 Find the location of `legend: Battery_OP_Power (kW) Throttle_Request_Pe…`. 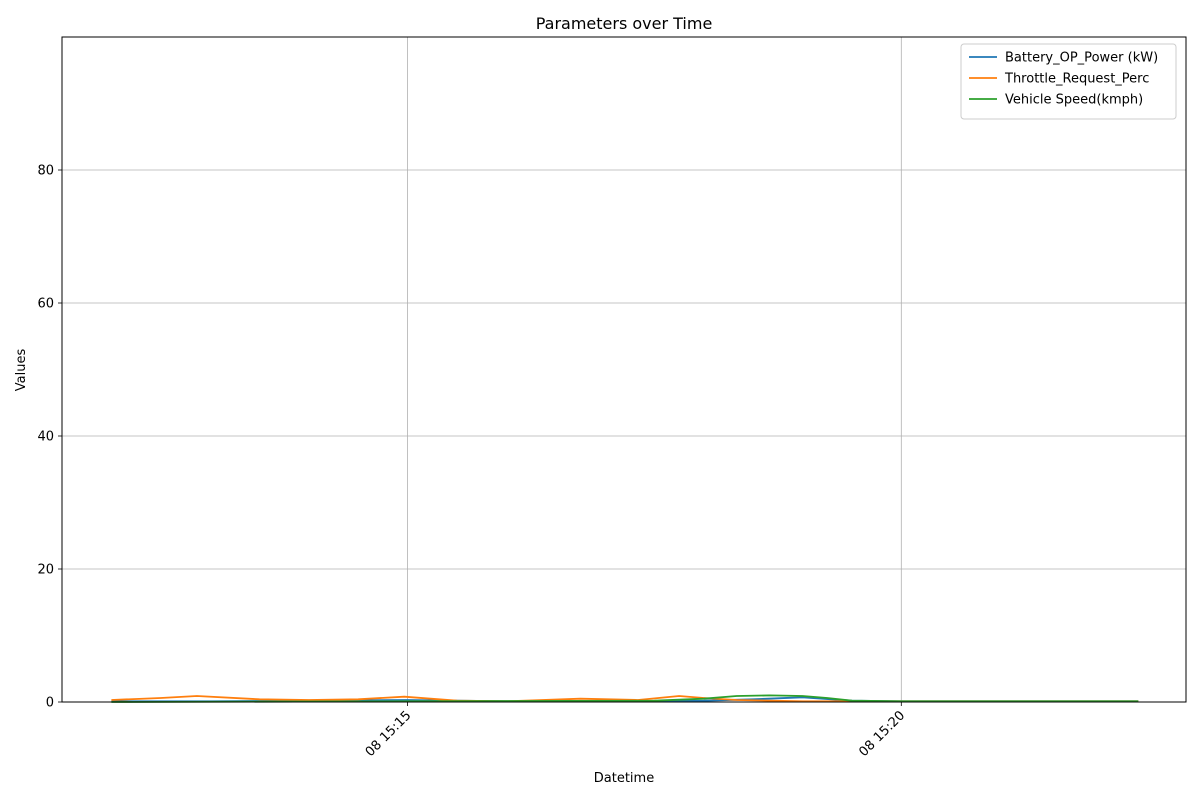

legend: Battery_OP_Power (kW) Throttle_Request_Pe… is located at coordinates (1068, 81).